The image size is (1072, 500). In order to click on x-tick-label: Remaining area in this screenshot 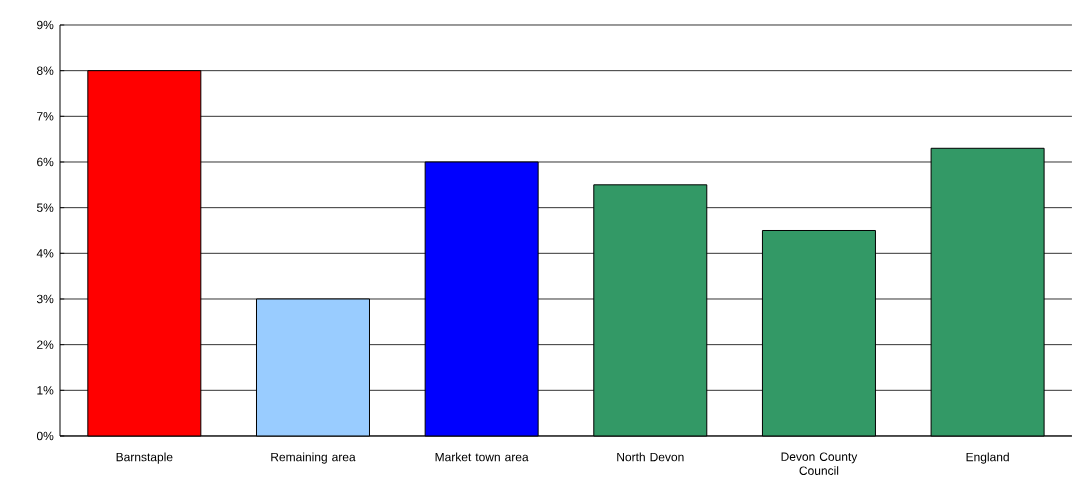, I will do `click(313, 458)`.